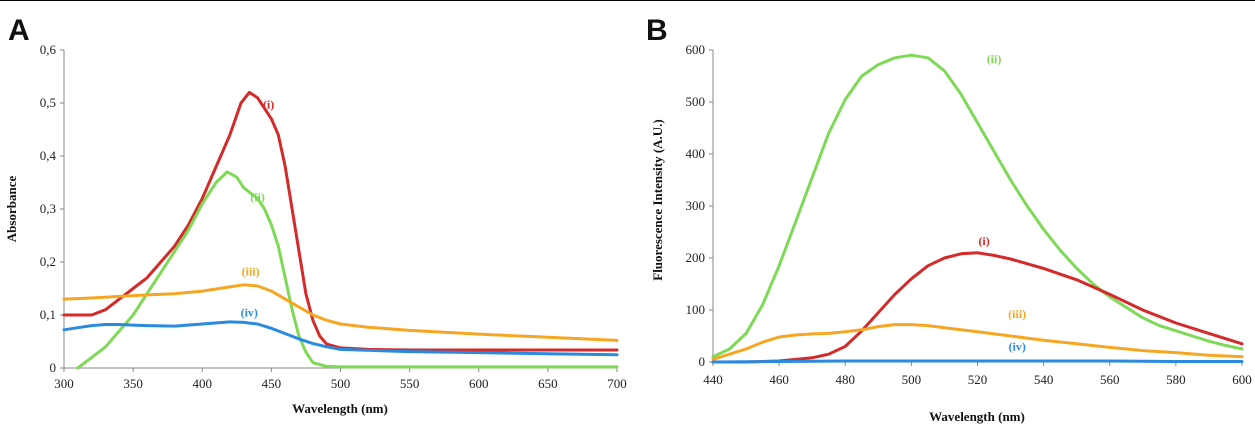 This screenshot has width=1255, height=429. Describe the element at coordinates (983, 241) in the screenshot. I see `series-label-b-i: (i)` at that location.